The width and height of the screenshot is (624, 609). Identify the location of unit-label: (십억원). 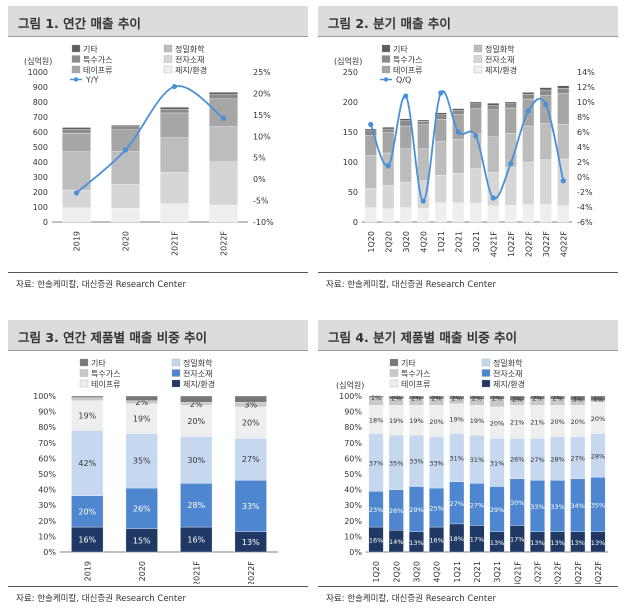
(348, 61).